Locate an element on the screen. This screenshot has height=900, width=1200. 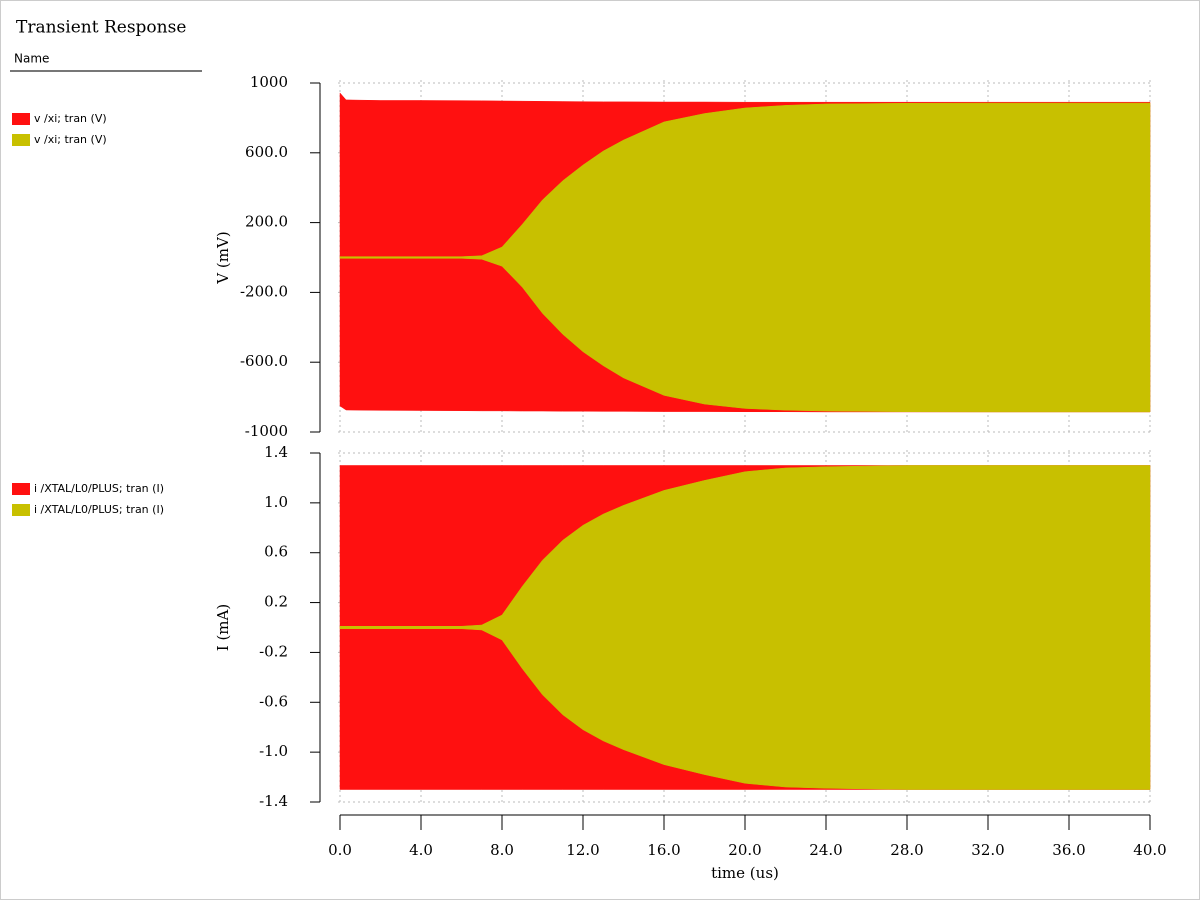
x-tick-label: 40.0 is located at coordinates (1149, 850).